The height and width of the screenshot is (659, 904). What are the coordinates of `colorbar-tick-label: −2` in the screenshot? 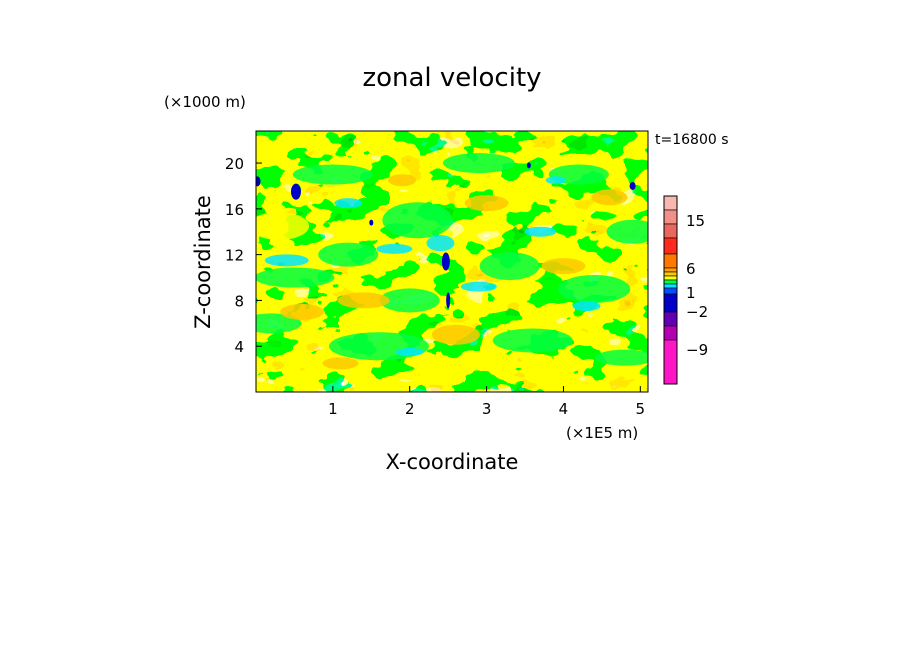 It's located at (697, 312).